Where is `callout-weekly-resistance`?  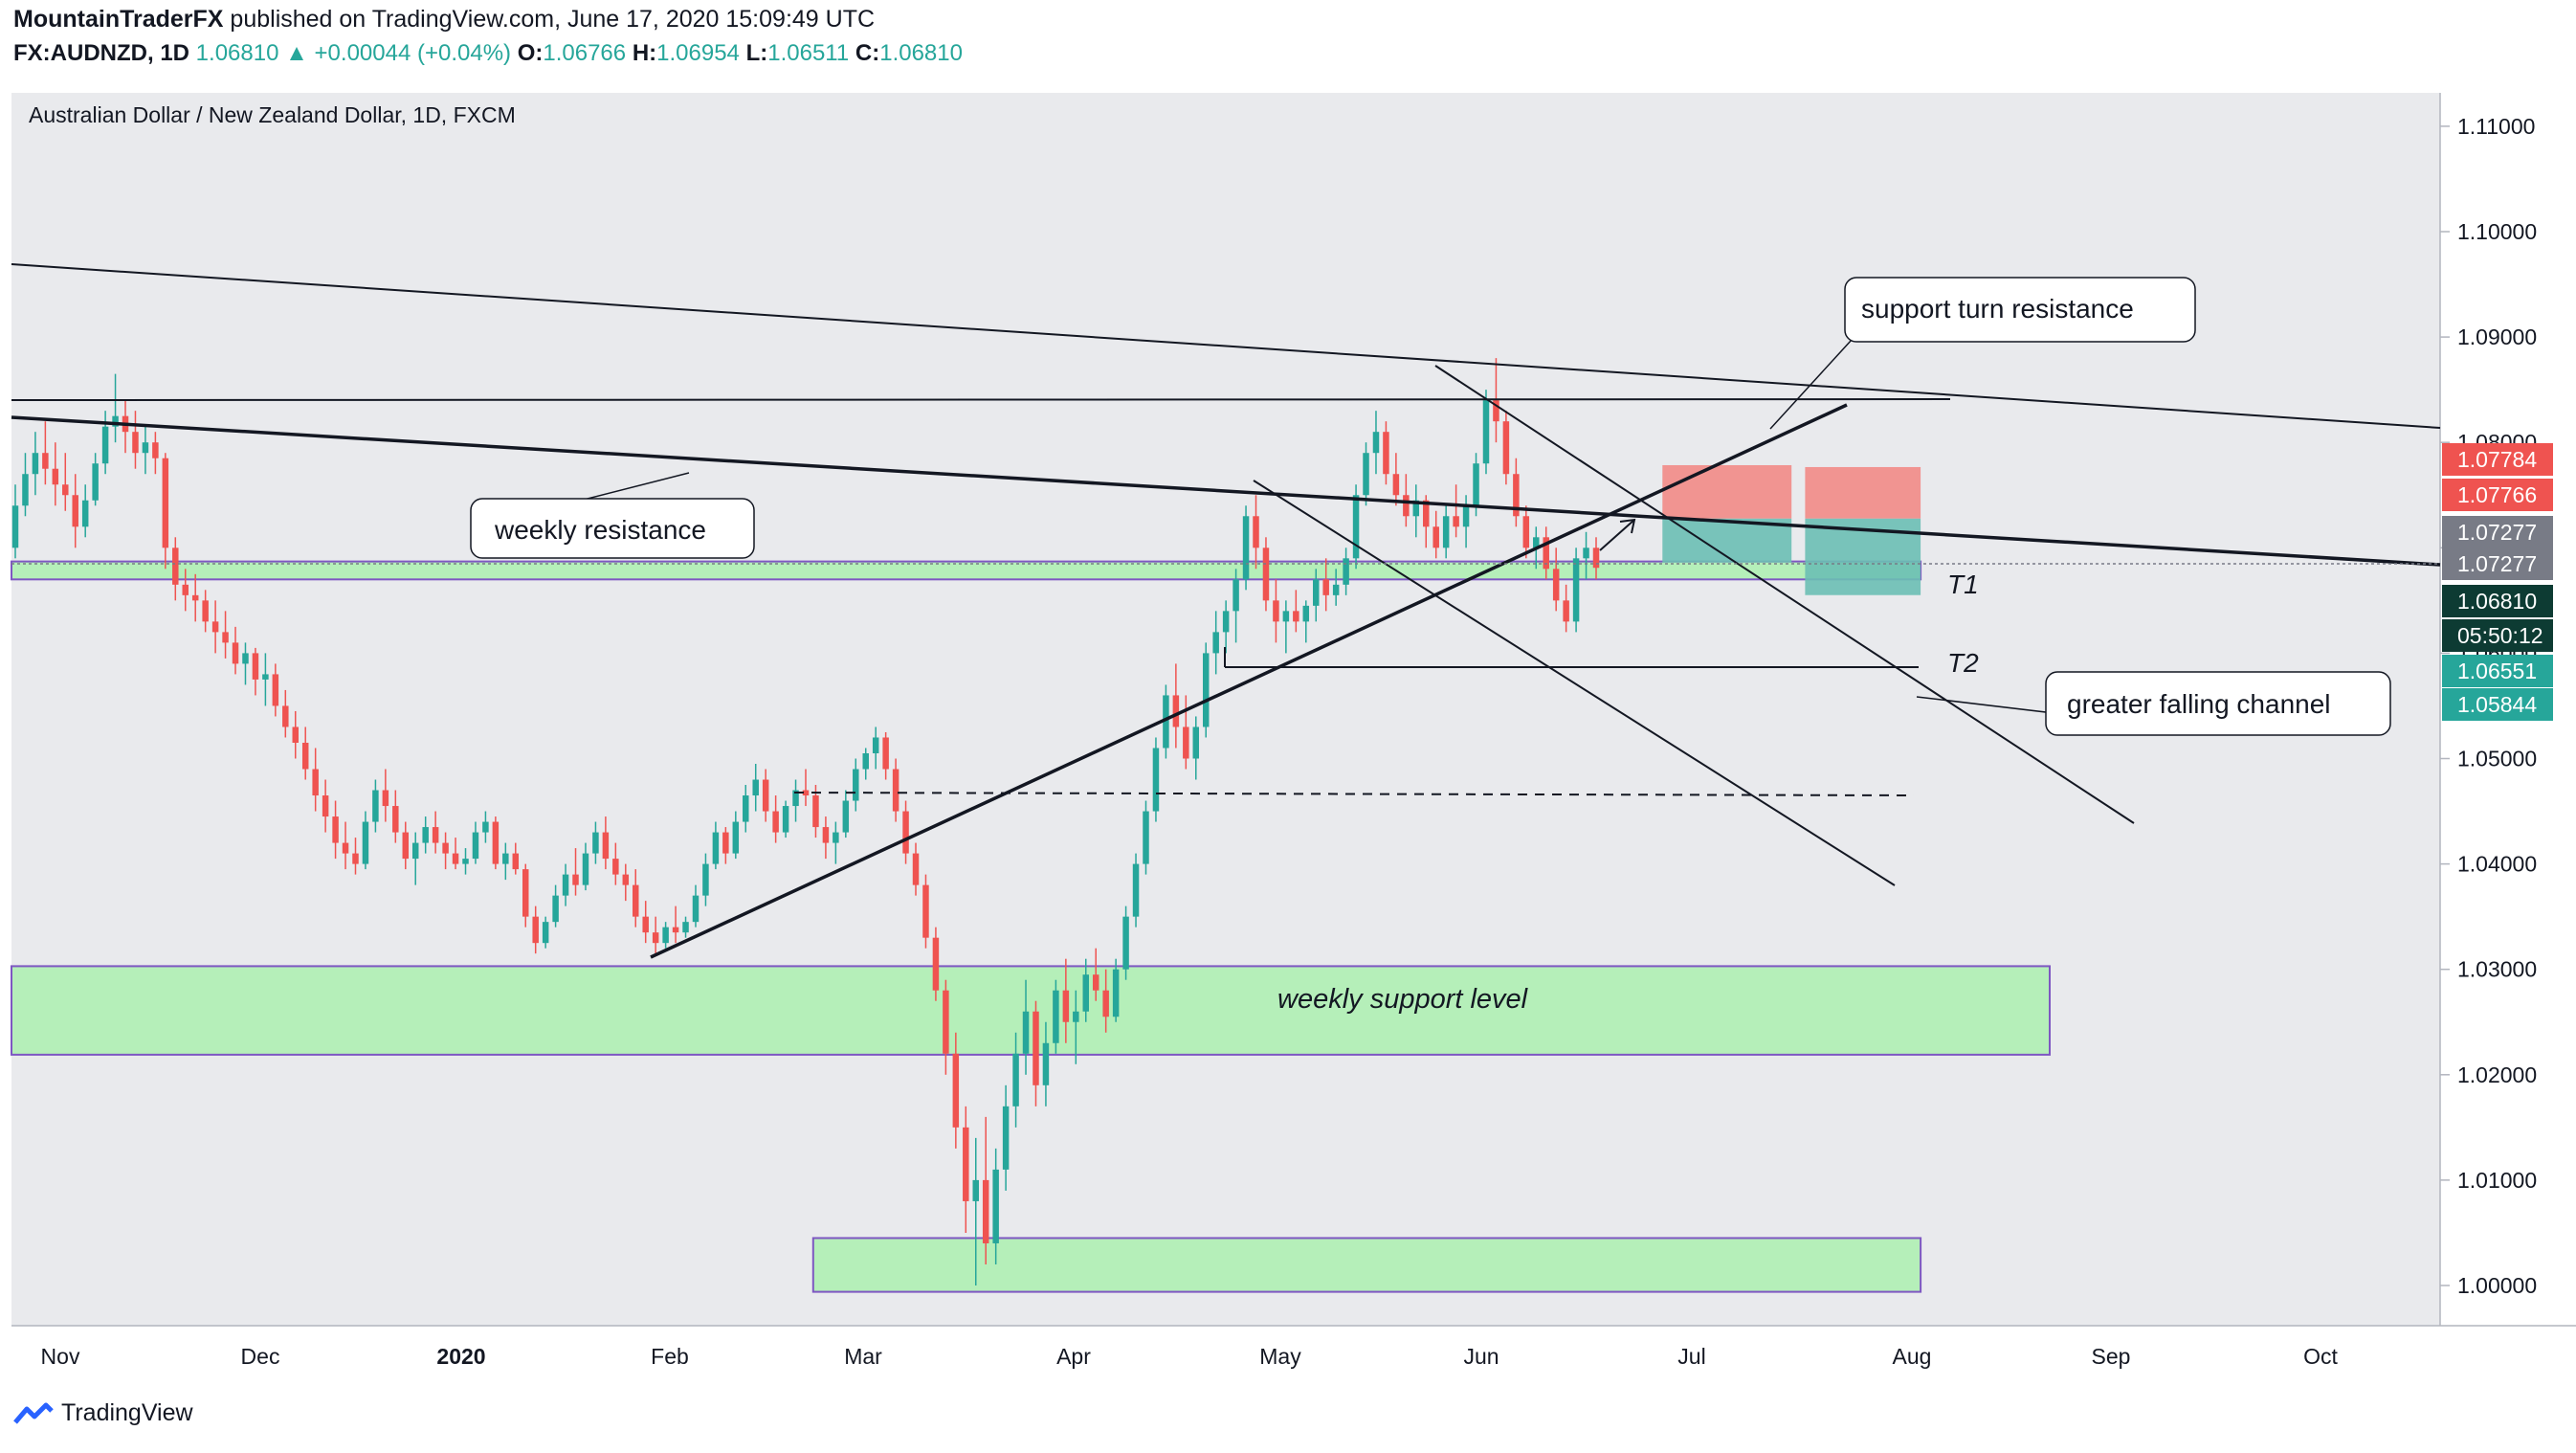
callout-weekly-resistance is located at coordinates (612, 528).